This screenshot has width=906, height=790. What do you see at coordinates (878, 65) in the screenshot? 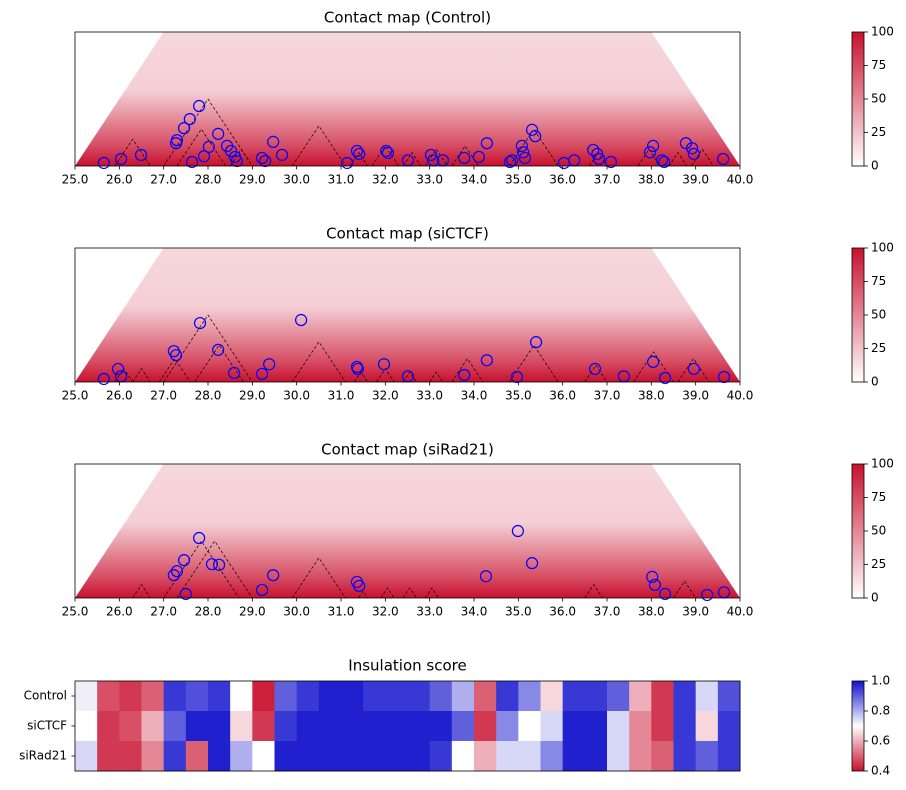
I see `colorbar-tick-label: 75` at bounding box center [878, 65].